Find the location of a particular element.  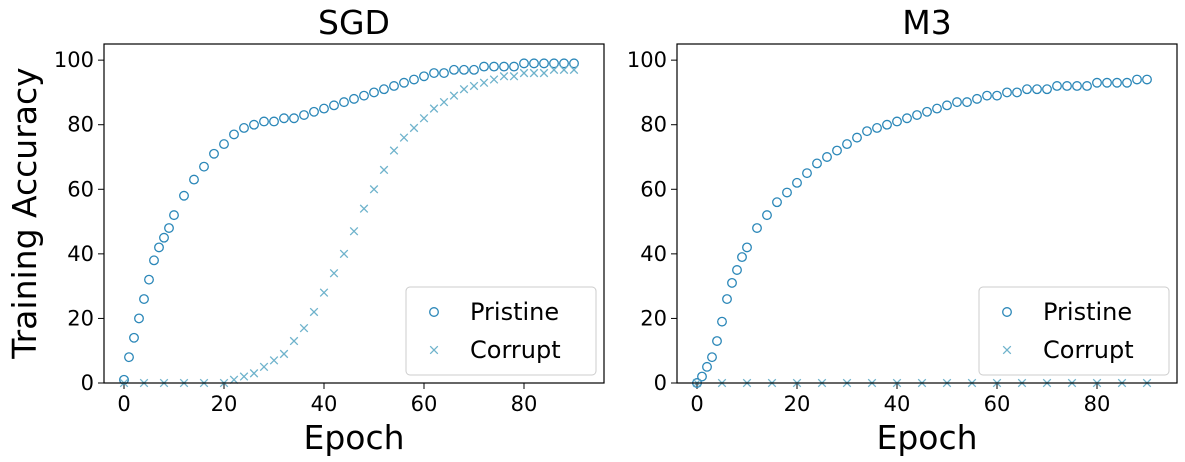

y-tick-label: 40 is located at coordinates (653, 254).